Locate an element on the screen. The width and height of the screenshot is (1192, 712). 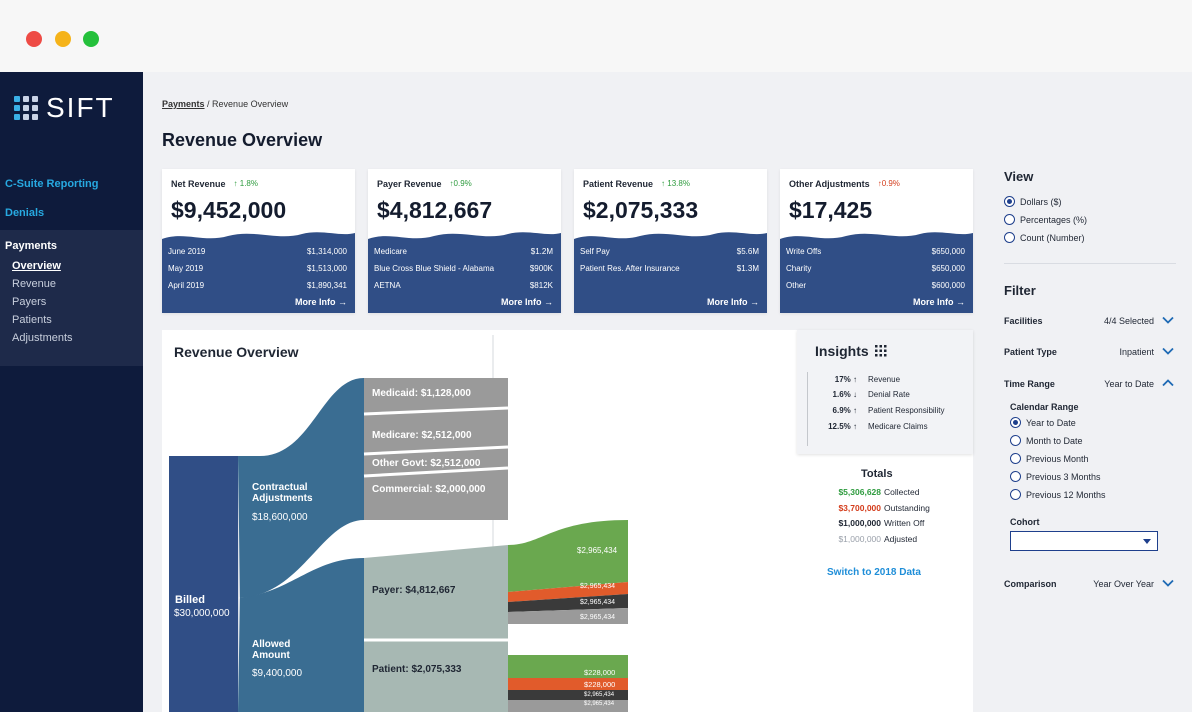
logo: SIFT is located at coordinates (64, 108).